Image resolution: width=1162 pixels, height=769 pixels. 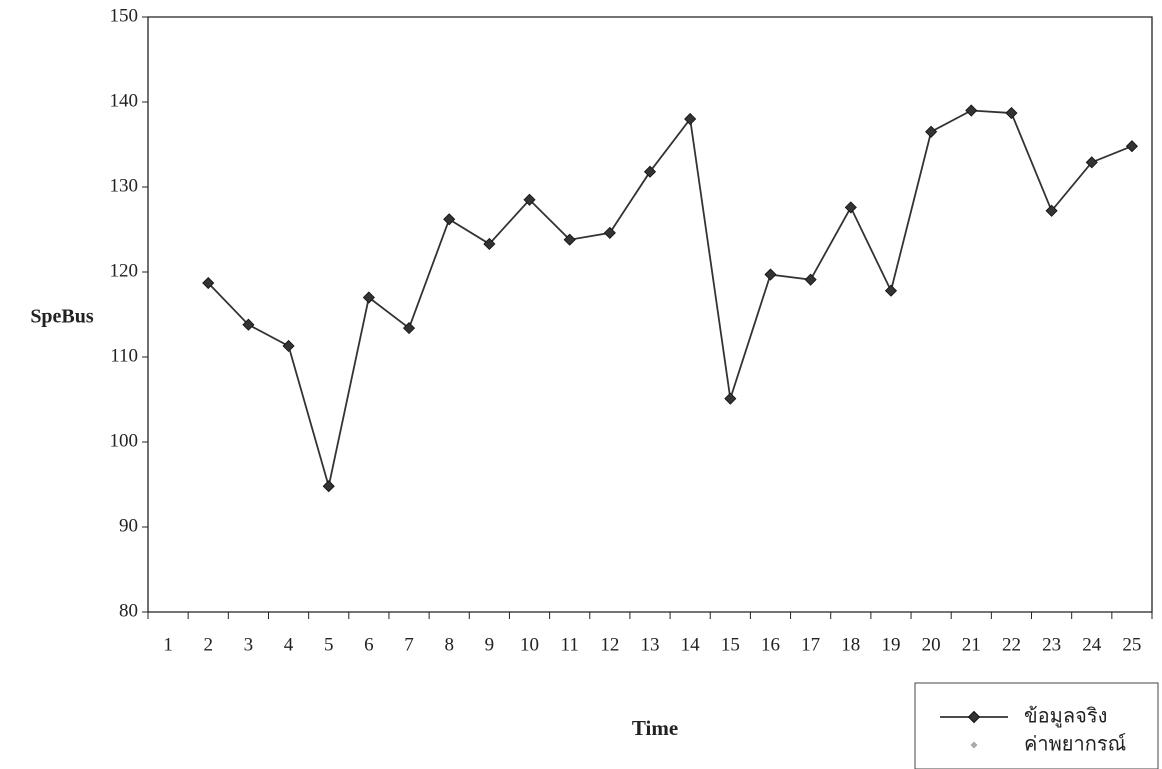 I want to click on legend-label: ข้อมูลจริง, so click(x=1065, y=716).